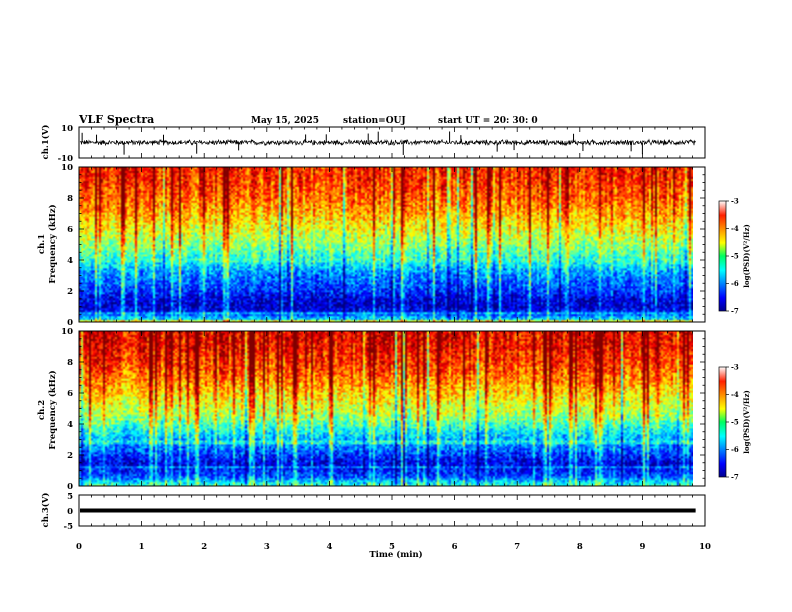  Describe the element at coordinates (722, 256) in the screenshot. I see `ch1-colorbar-scale` at that location.